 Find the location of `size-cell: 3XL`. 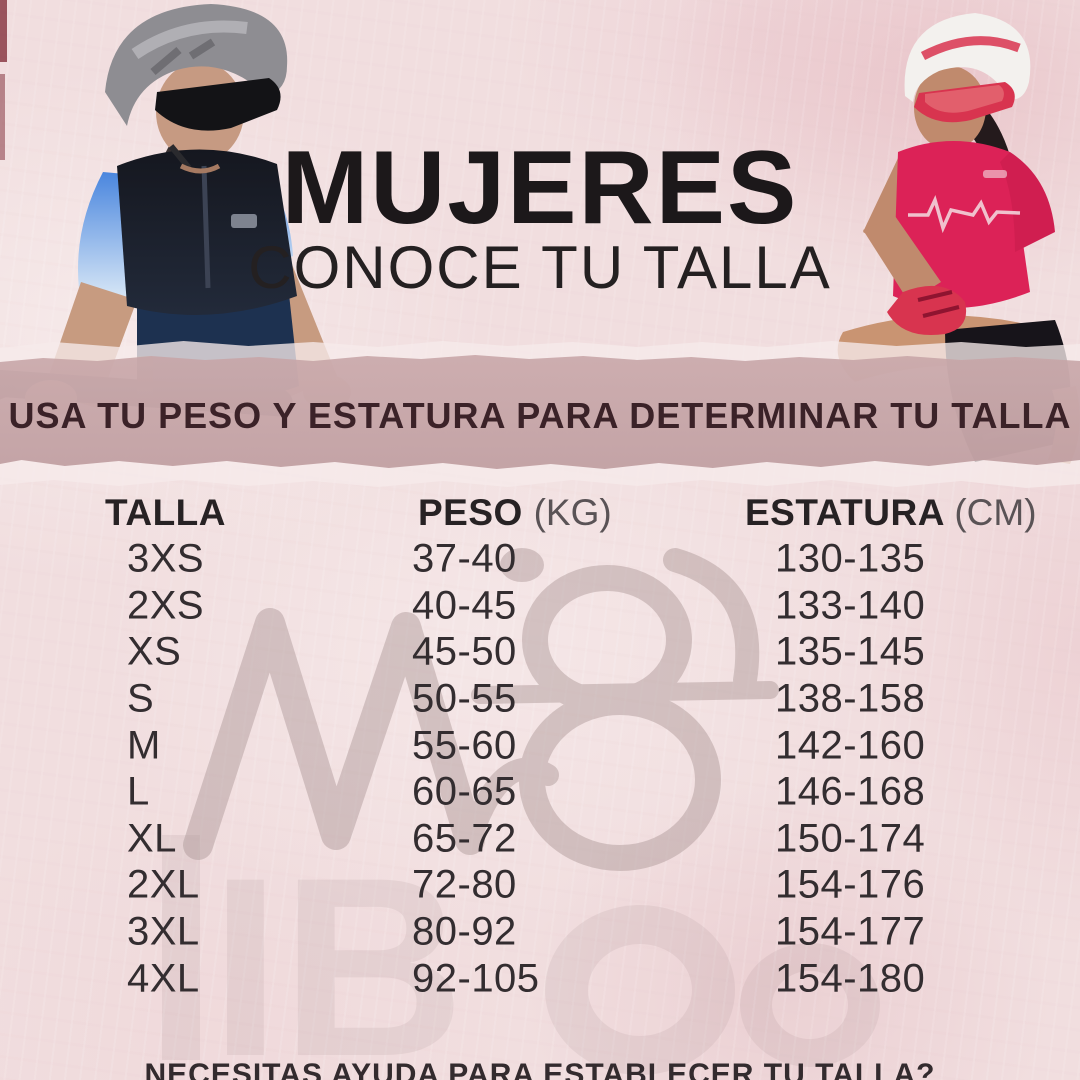

size-cell: 3XL is located at coordinates (163, 931).